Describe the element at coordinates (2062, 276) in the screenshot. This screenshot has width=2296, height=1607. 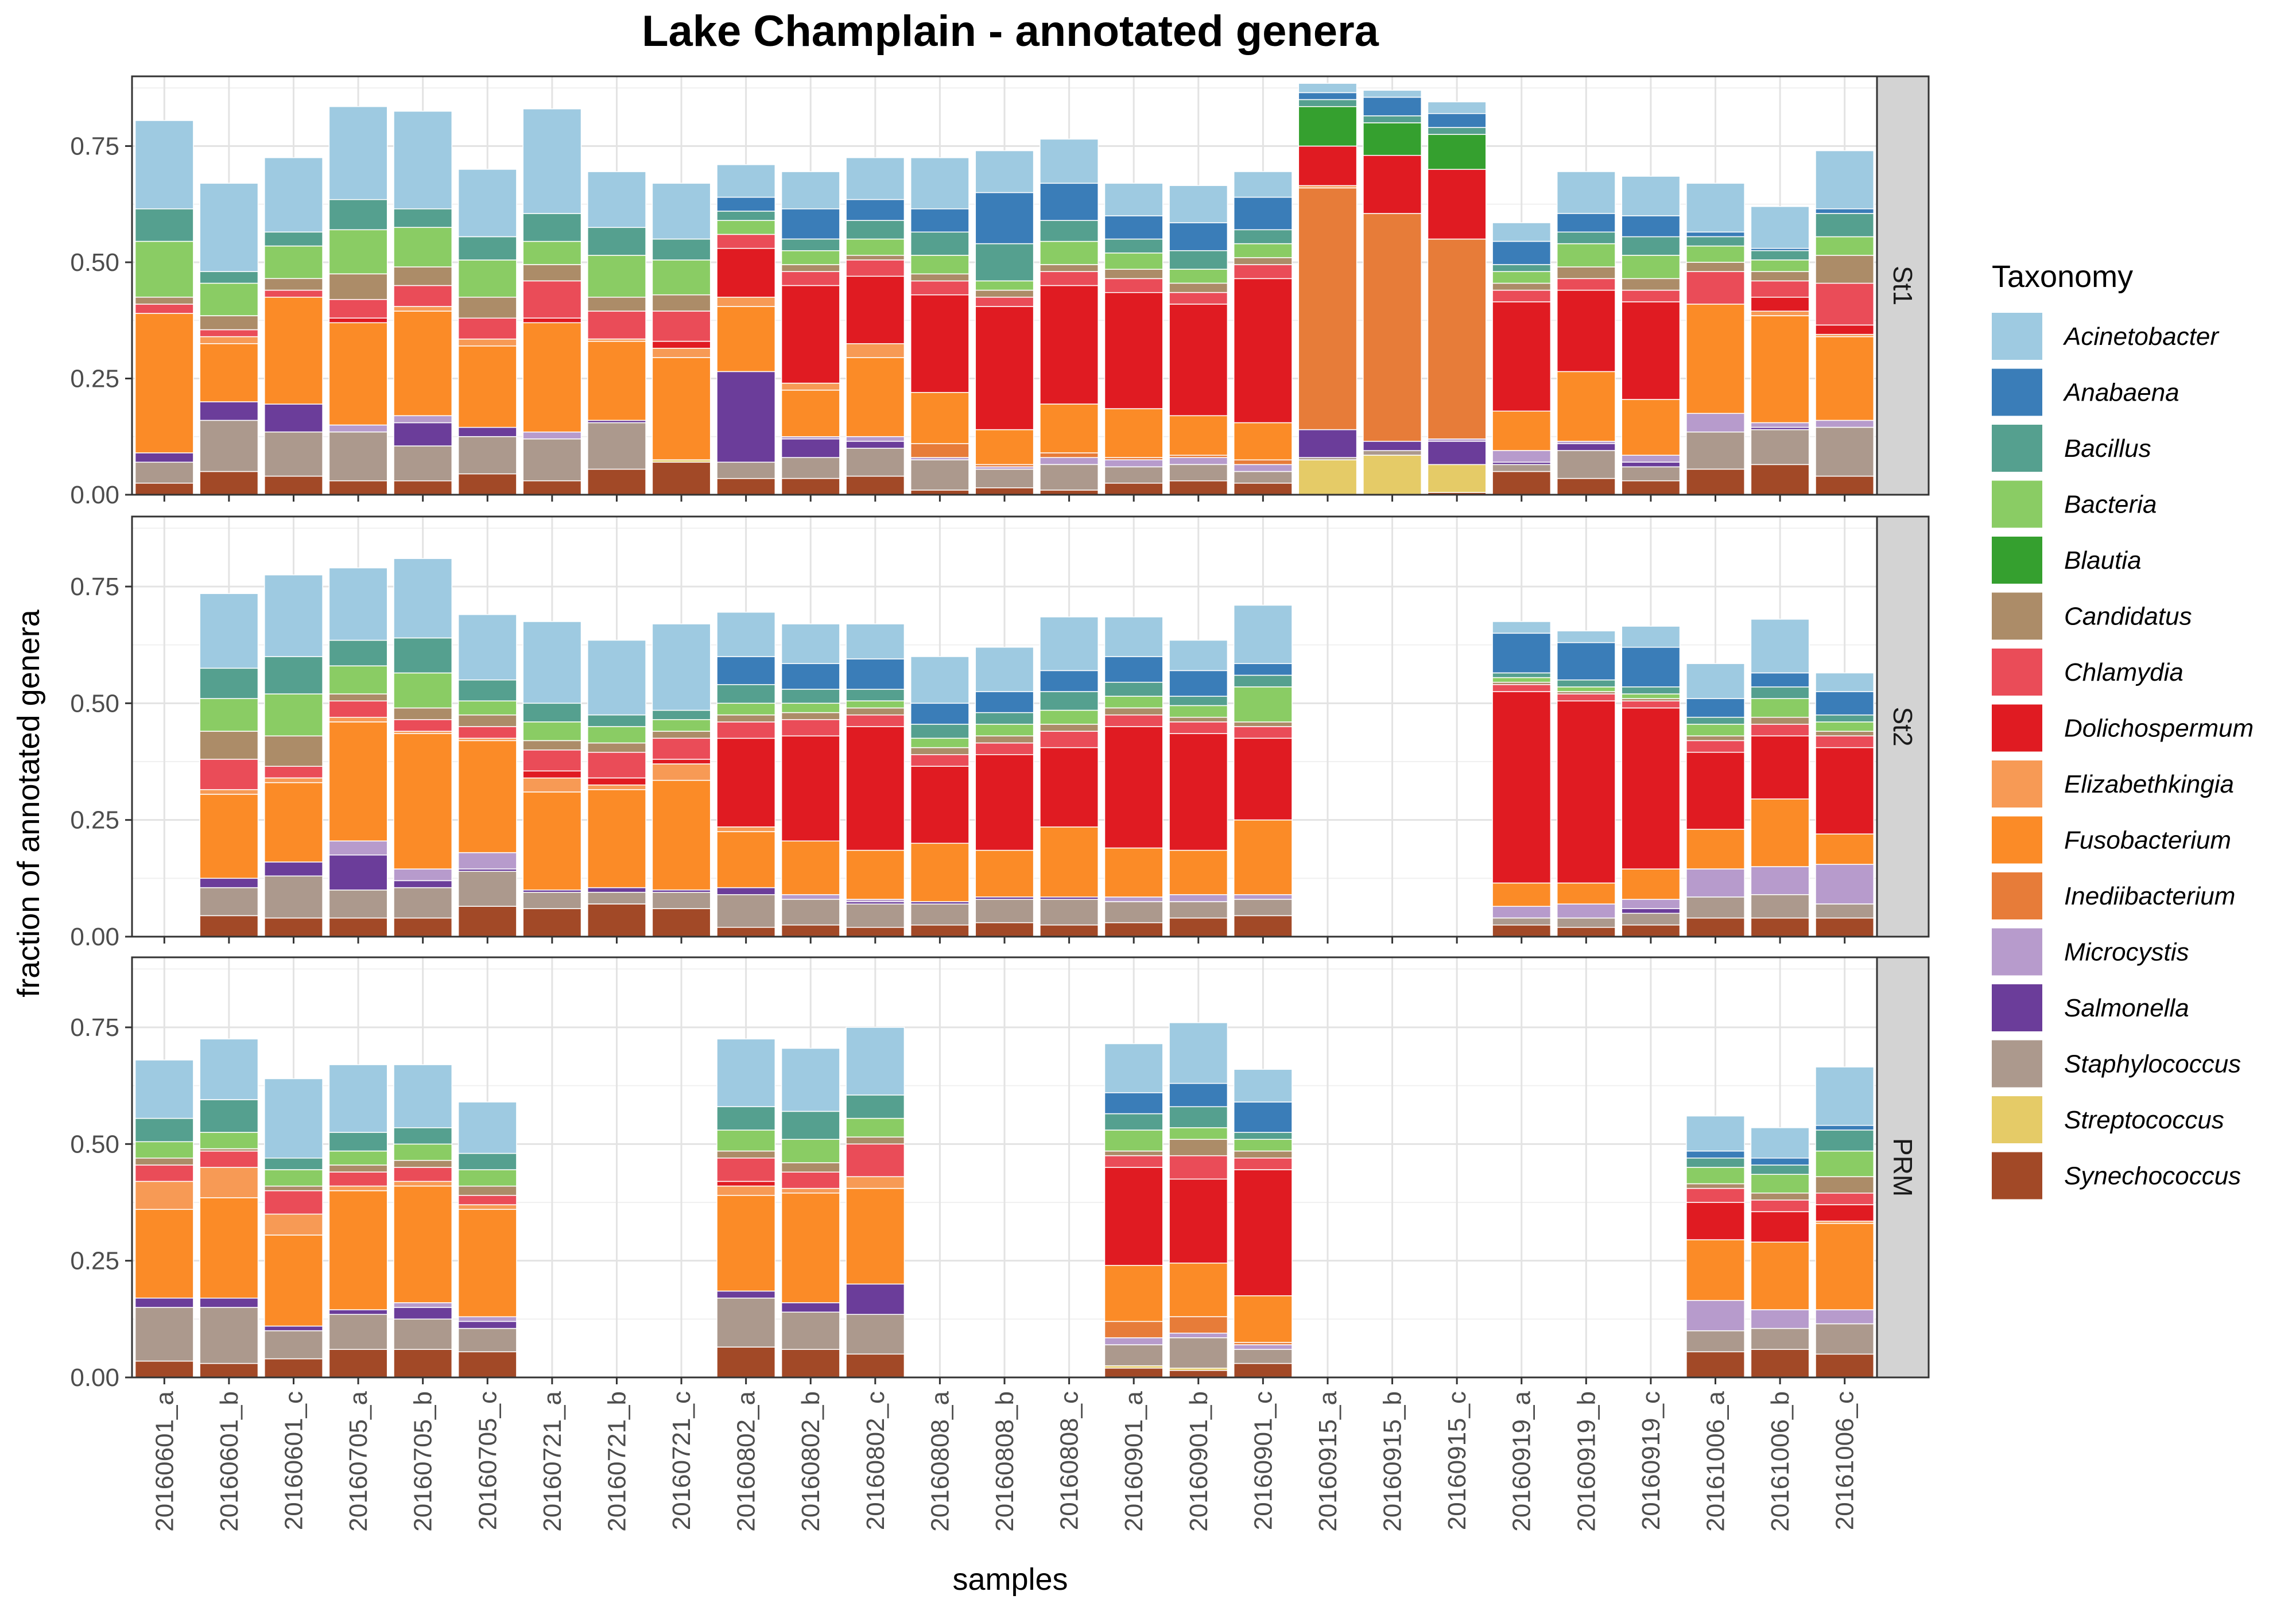
I see `legend-title: Taxonomy` at that location.